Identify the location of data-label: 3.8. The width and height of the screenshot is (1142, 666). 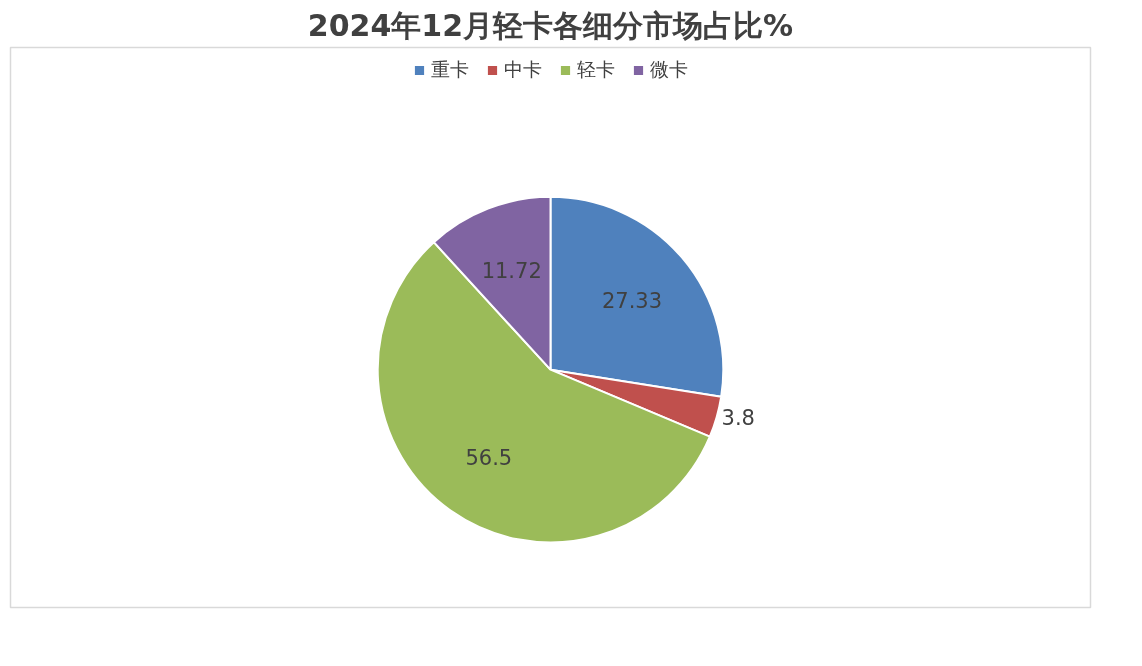
(738, 418).